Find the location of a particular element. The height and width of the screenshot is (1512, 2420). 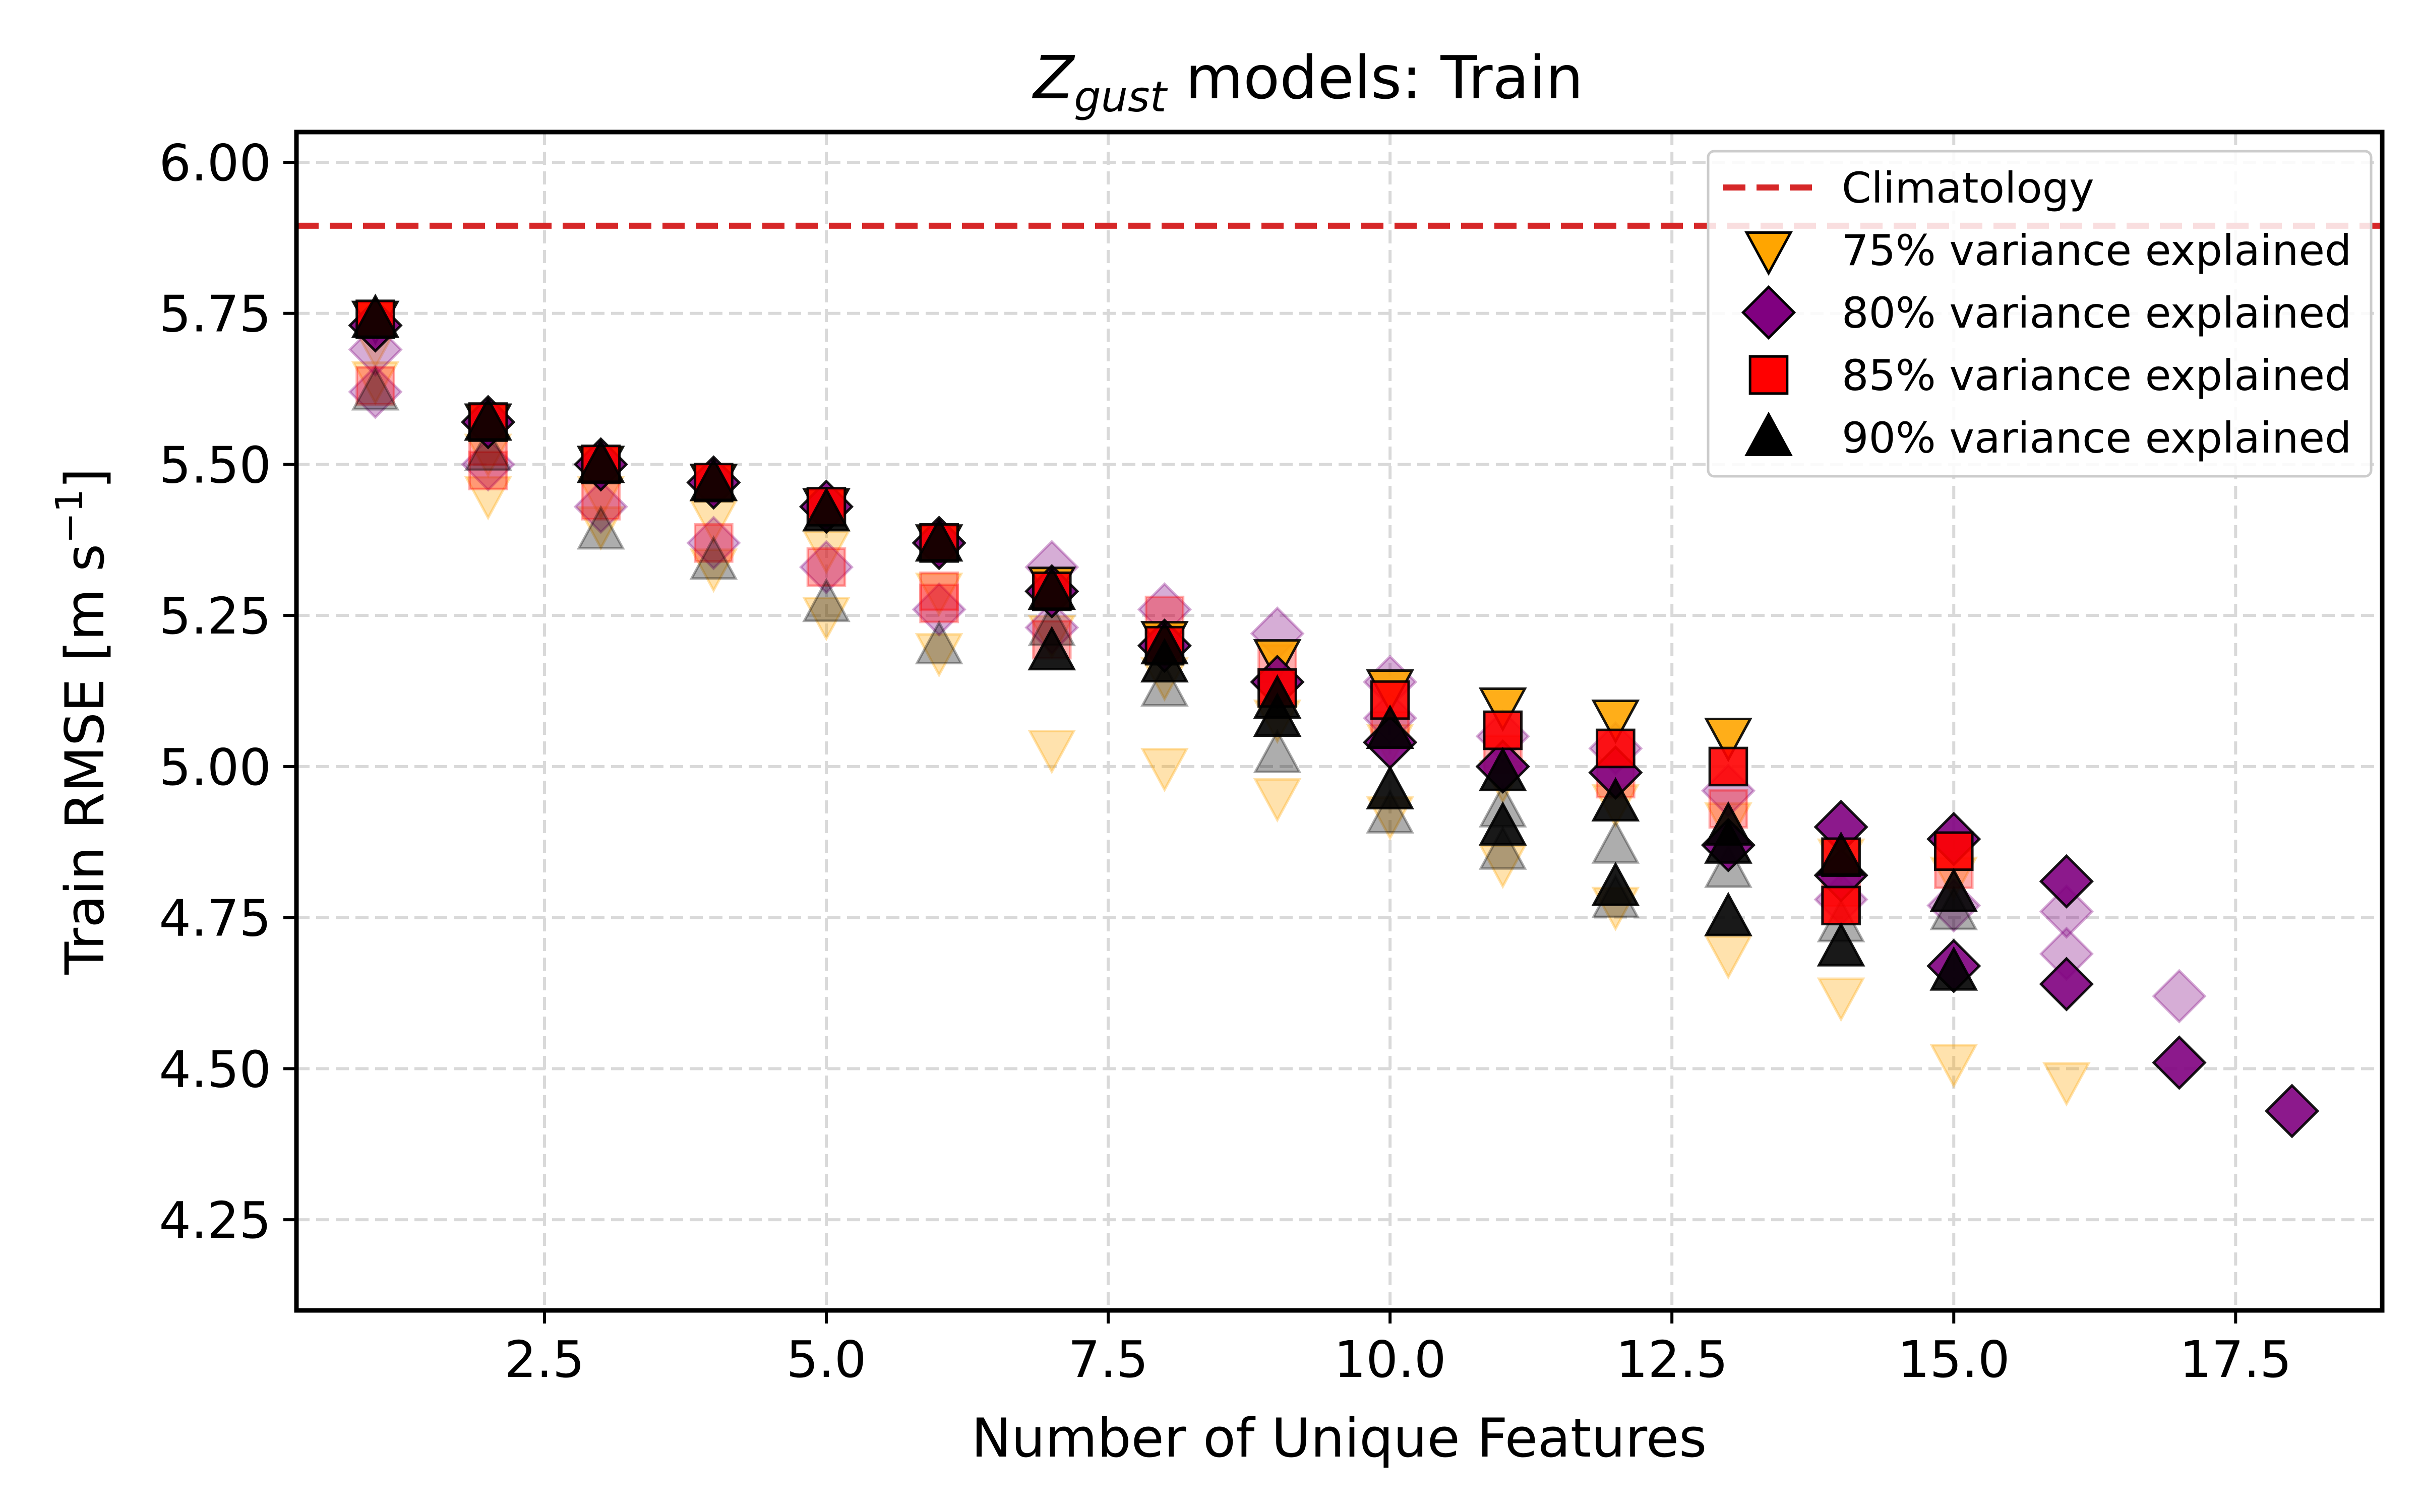

legend-label: 75% variance explained is located at coordinates (2096, 250).